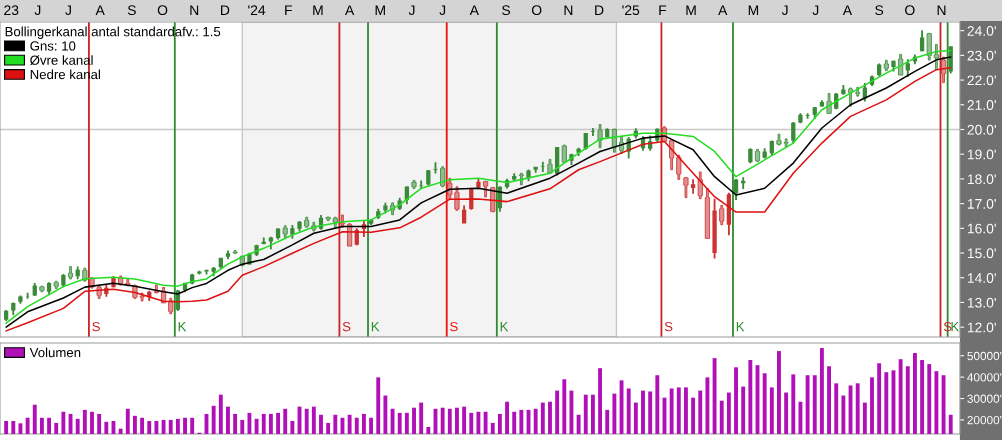  I want to click on y-tick-label: 24.0', so click(981, 30).